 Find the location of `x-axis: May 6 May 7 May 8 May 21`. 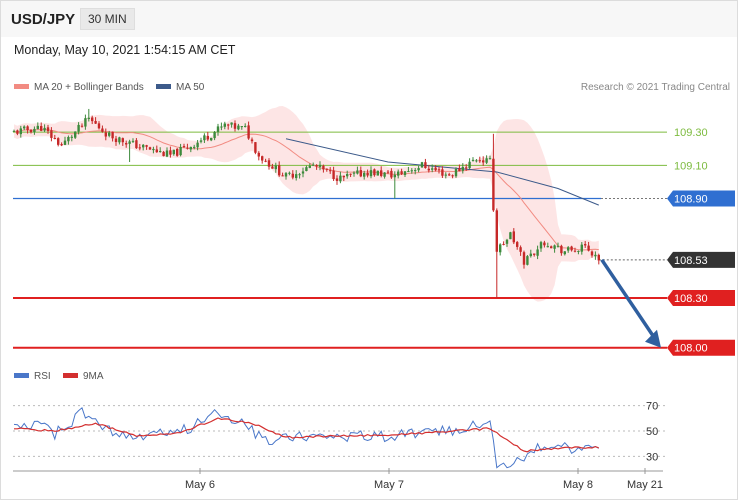

x-axis: May 6 May 7 May 8 May 21 is located at coordinates (338, 479).